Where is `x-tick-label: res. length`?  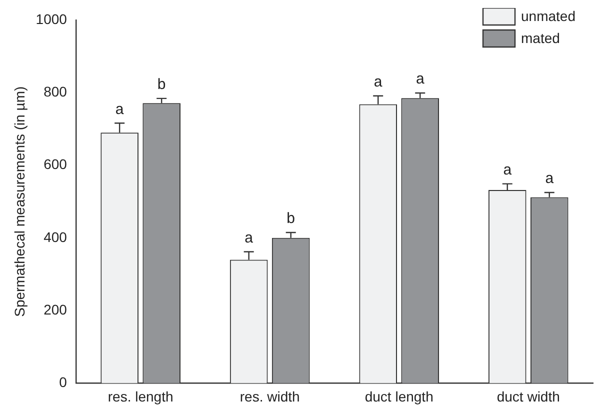
x-tick-label: res. length is located at coordinates (141, 396).